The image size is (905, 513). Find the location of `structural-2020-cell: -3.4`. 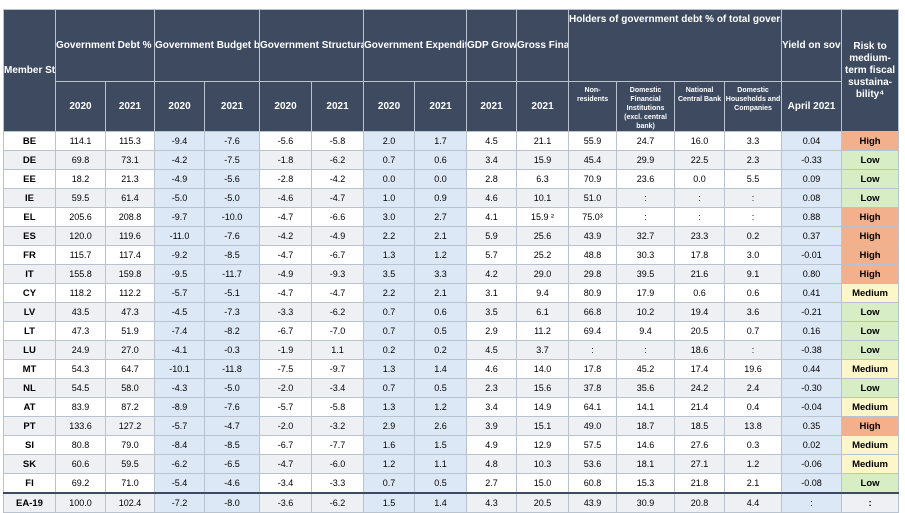

structural-2020-cell: -3.4 is located at coordinates (286, 483).